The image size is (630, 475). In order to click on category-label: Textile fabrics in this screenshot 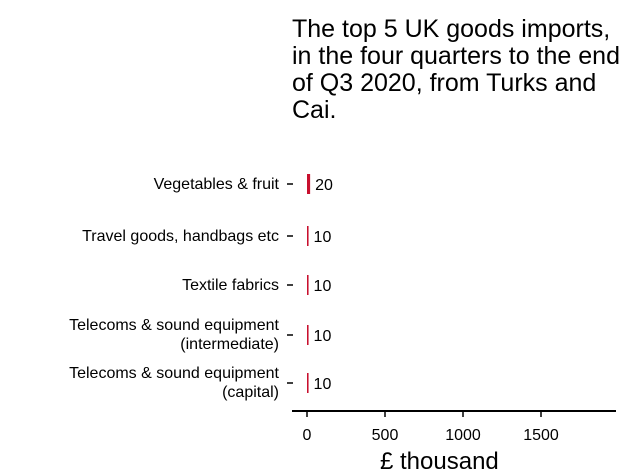, I will do `click(230, 285)`.